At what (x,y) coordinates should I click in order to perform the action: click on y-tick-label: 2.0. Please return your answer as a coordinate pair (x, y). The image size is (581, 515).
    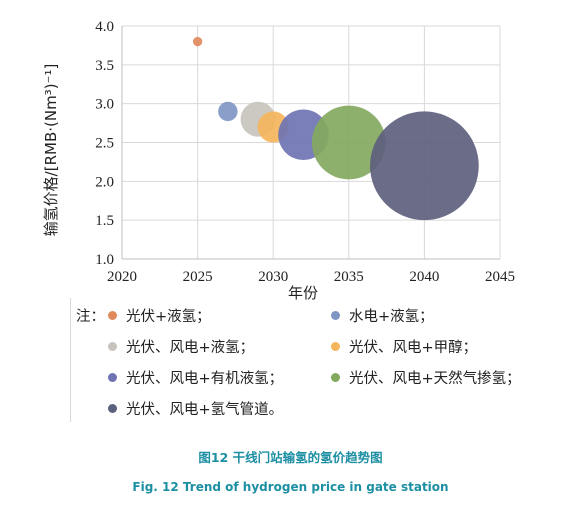
    Looking at the image, I should click on (104, 182).